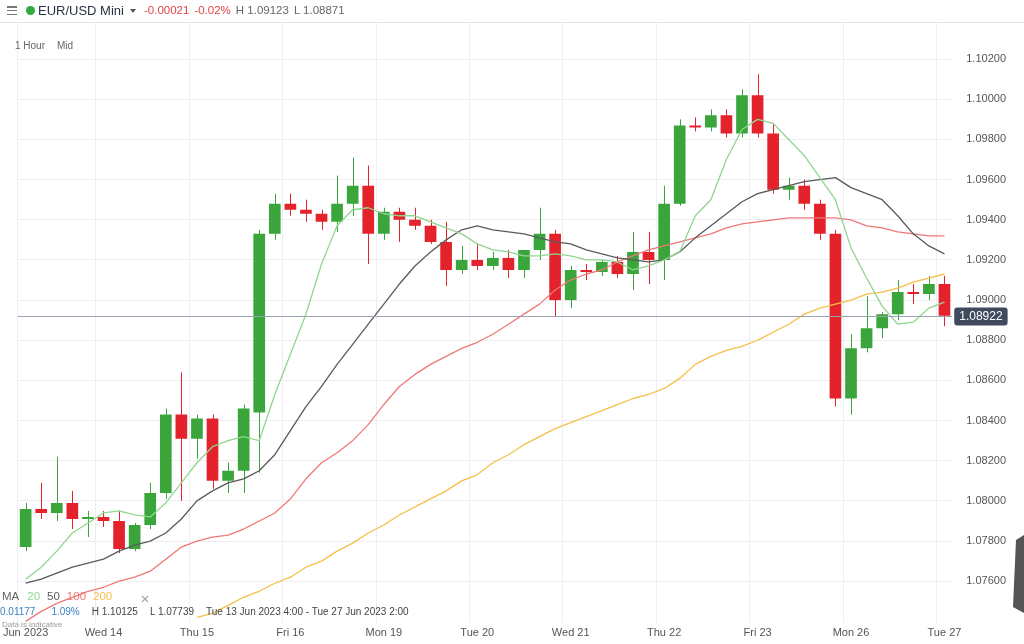  Describe the element at coordinates (65, 611) in the screenshot. I see `annotation: 1.09%` at that location.